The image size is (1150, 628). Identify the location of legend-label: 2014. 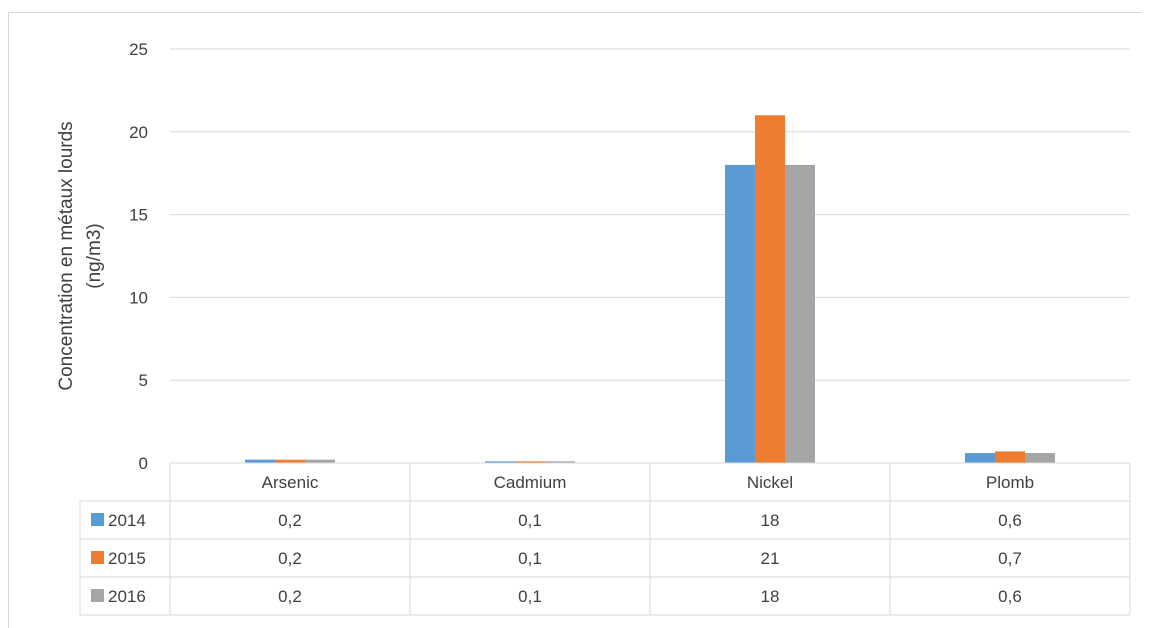
(127, 520).